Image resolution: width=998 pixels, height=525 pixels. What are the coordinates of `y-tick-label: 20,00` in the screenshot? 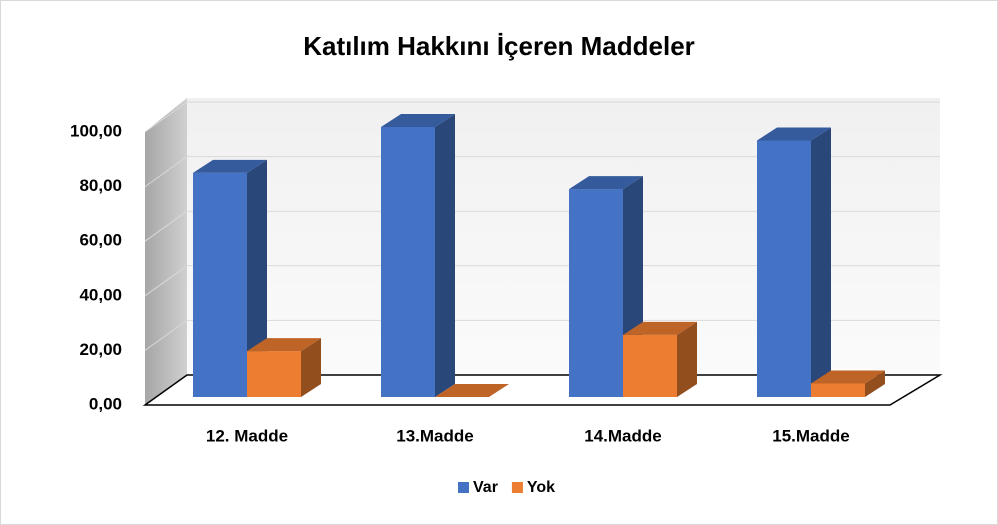 It's located at (100, 349).